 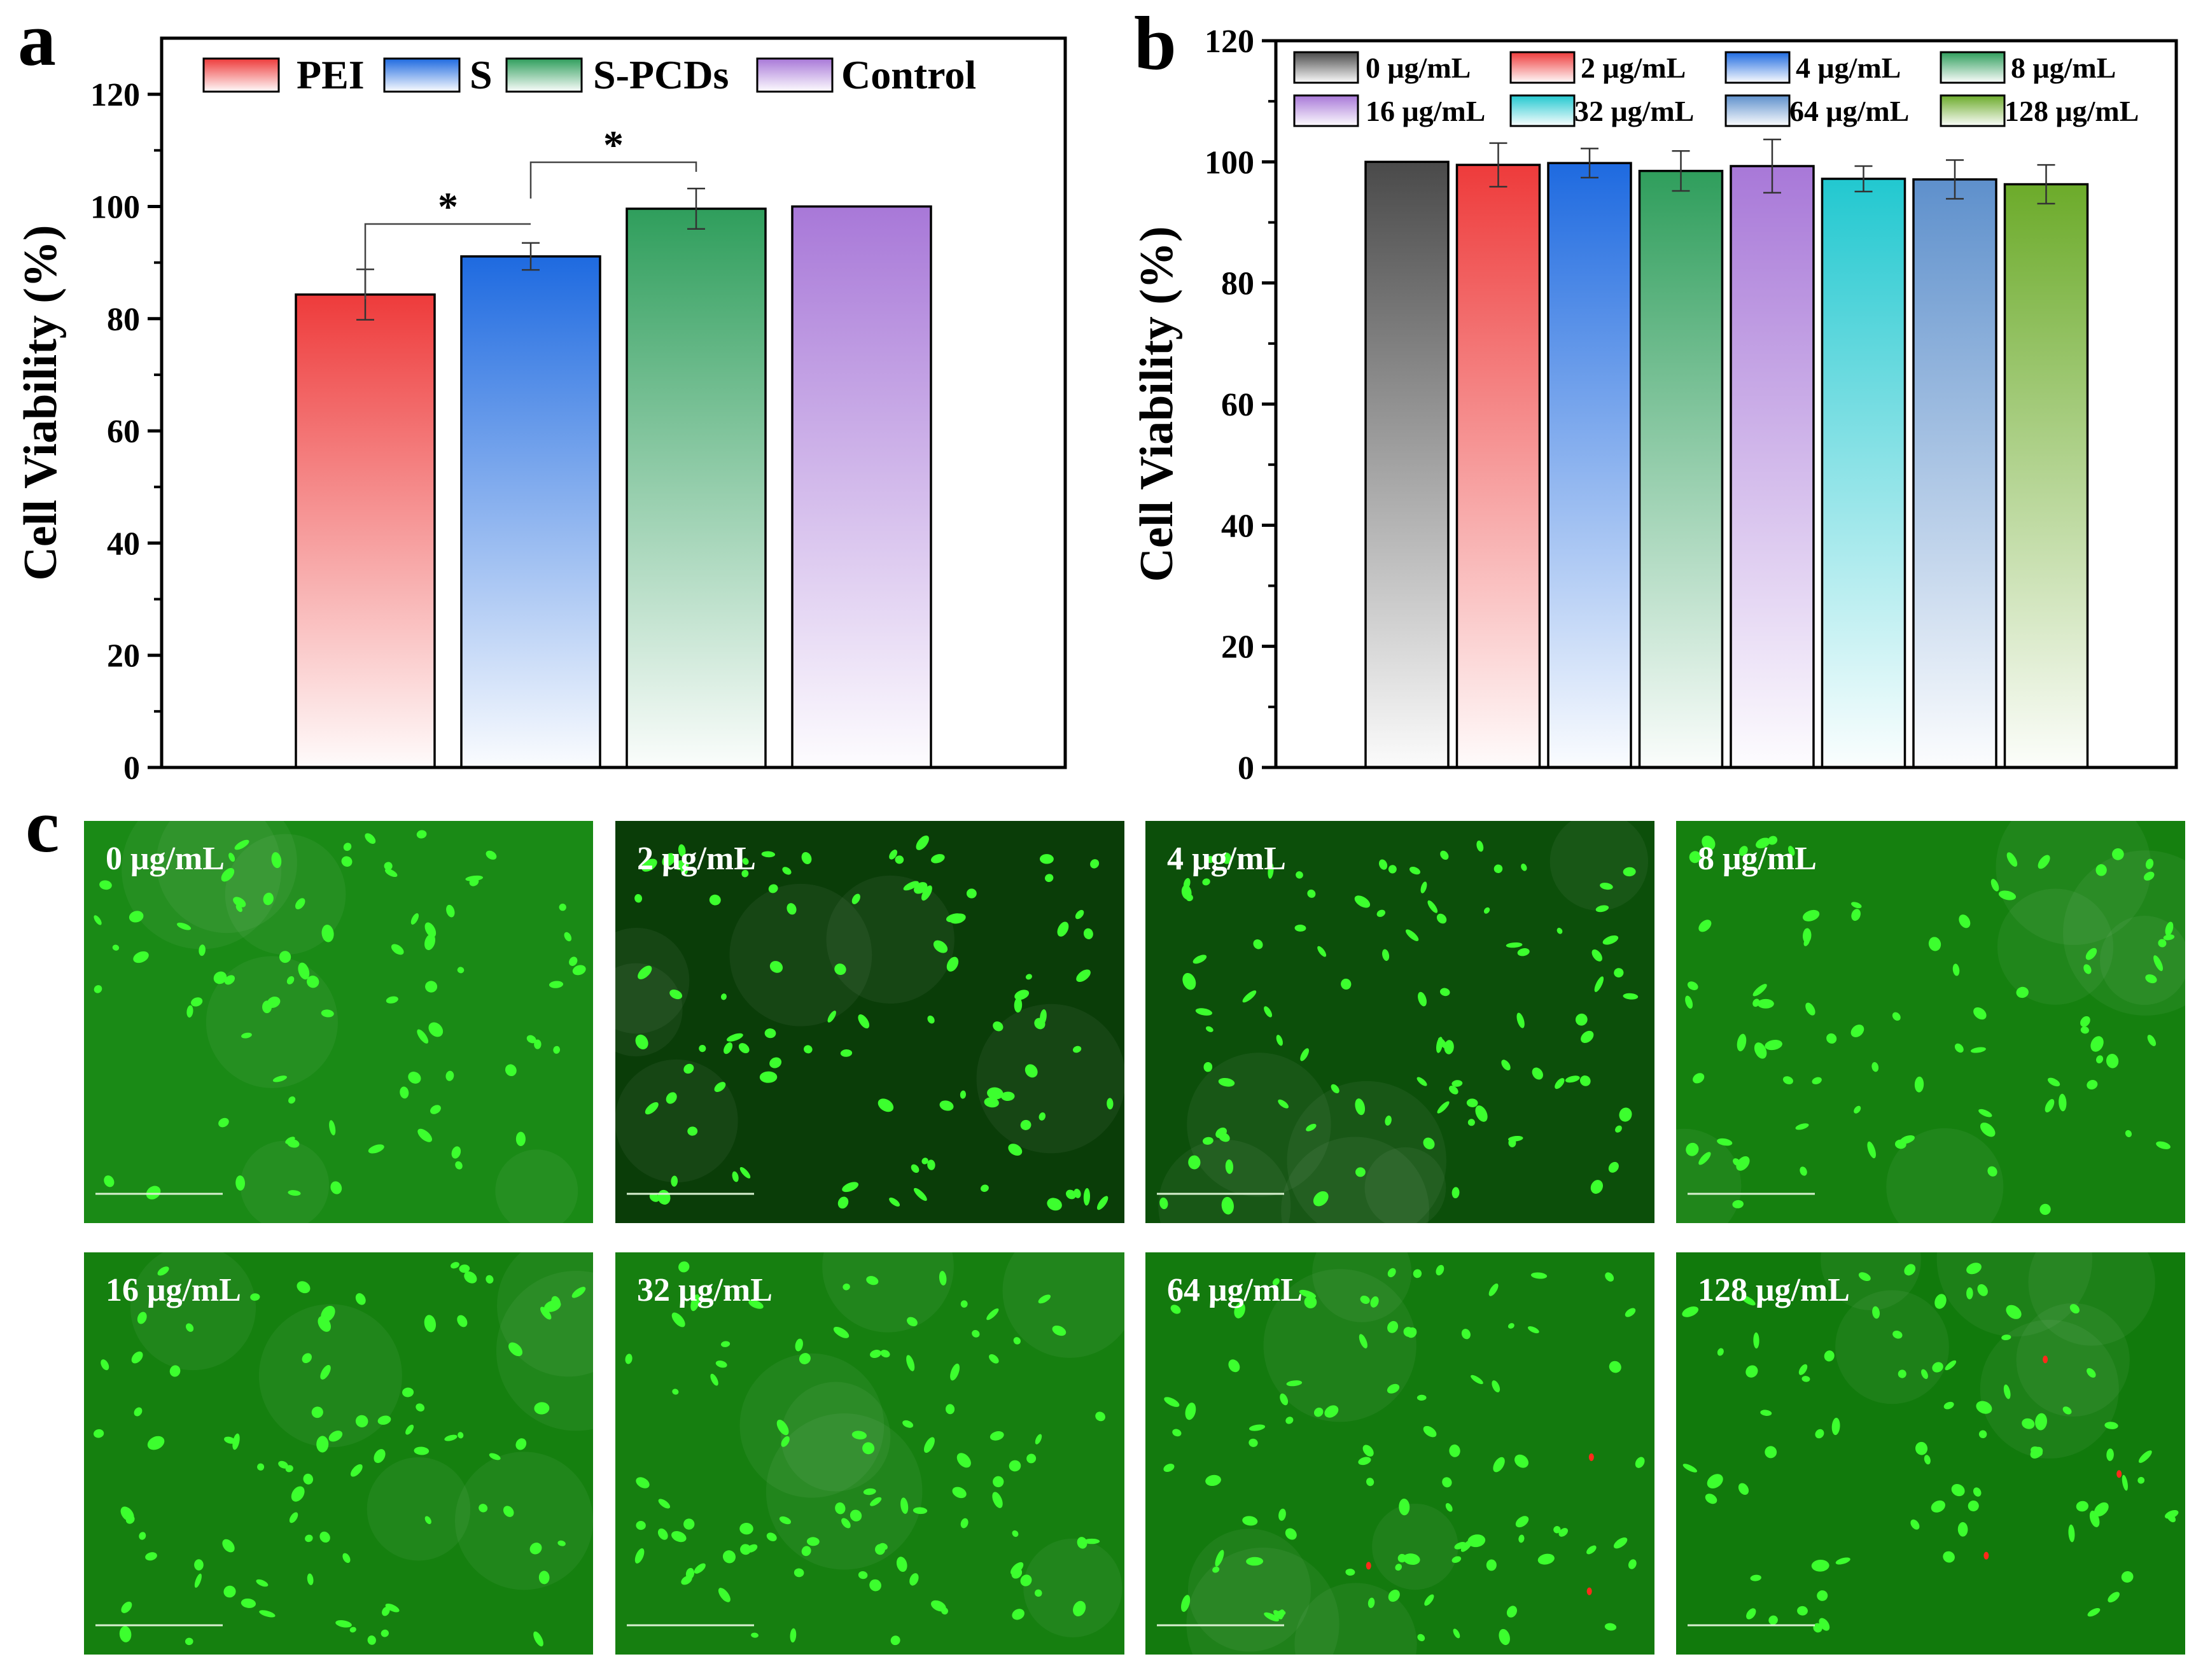 What do you see at coordinates (530, 210) in the screenshot?
I see `significance-brackets-a: **` at bounding box center [530, 210].